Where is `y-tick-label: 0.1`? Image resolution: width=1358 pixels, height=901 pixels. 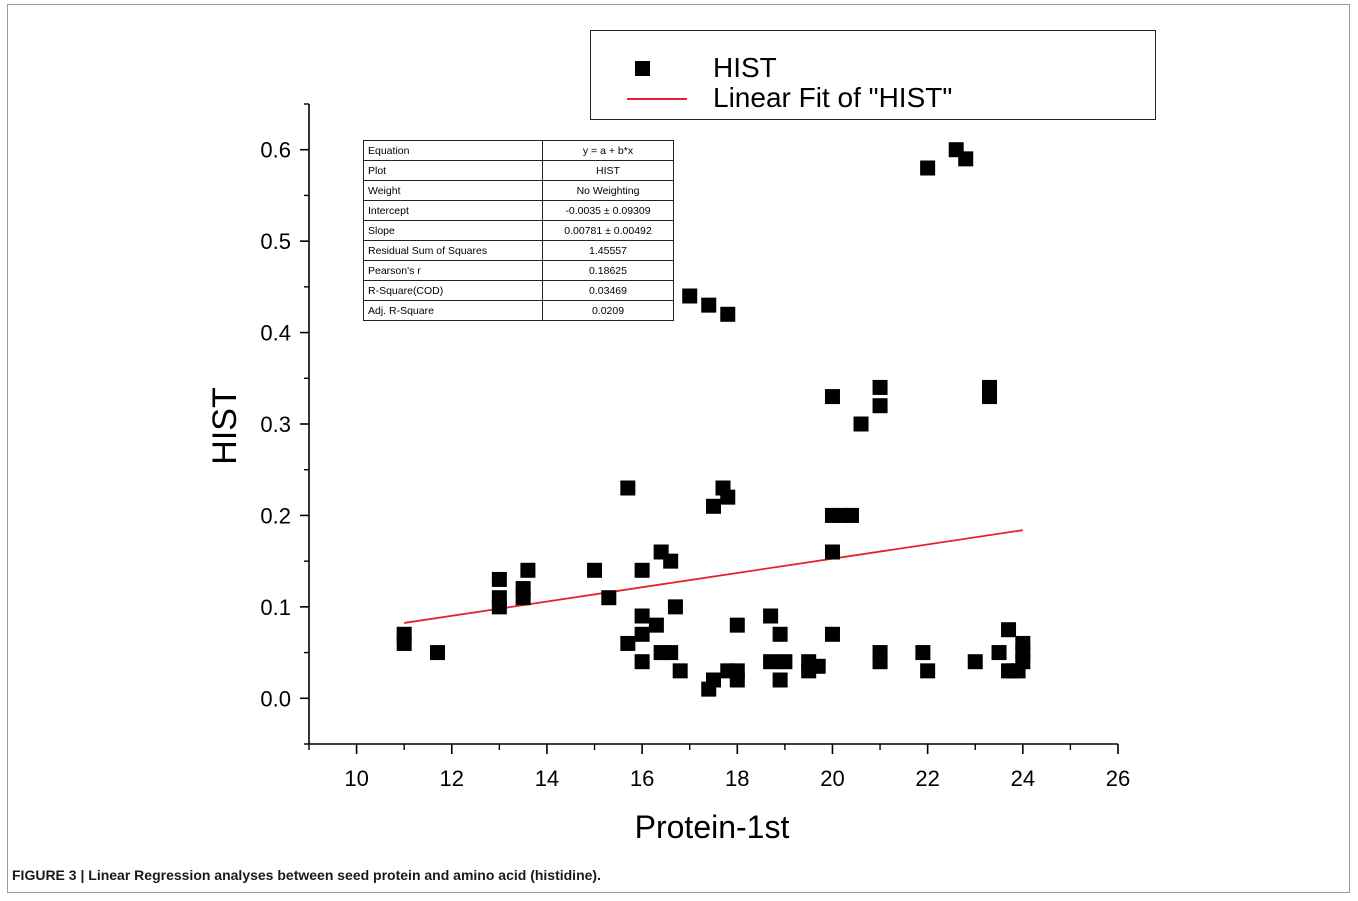
y-tick-label: 0.1 is located at coordinates (275, 607).